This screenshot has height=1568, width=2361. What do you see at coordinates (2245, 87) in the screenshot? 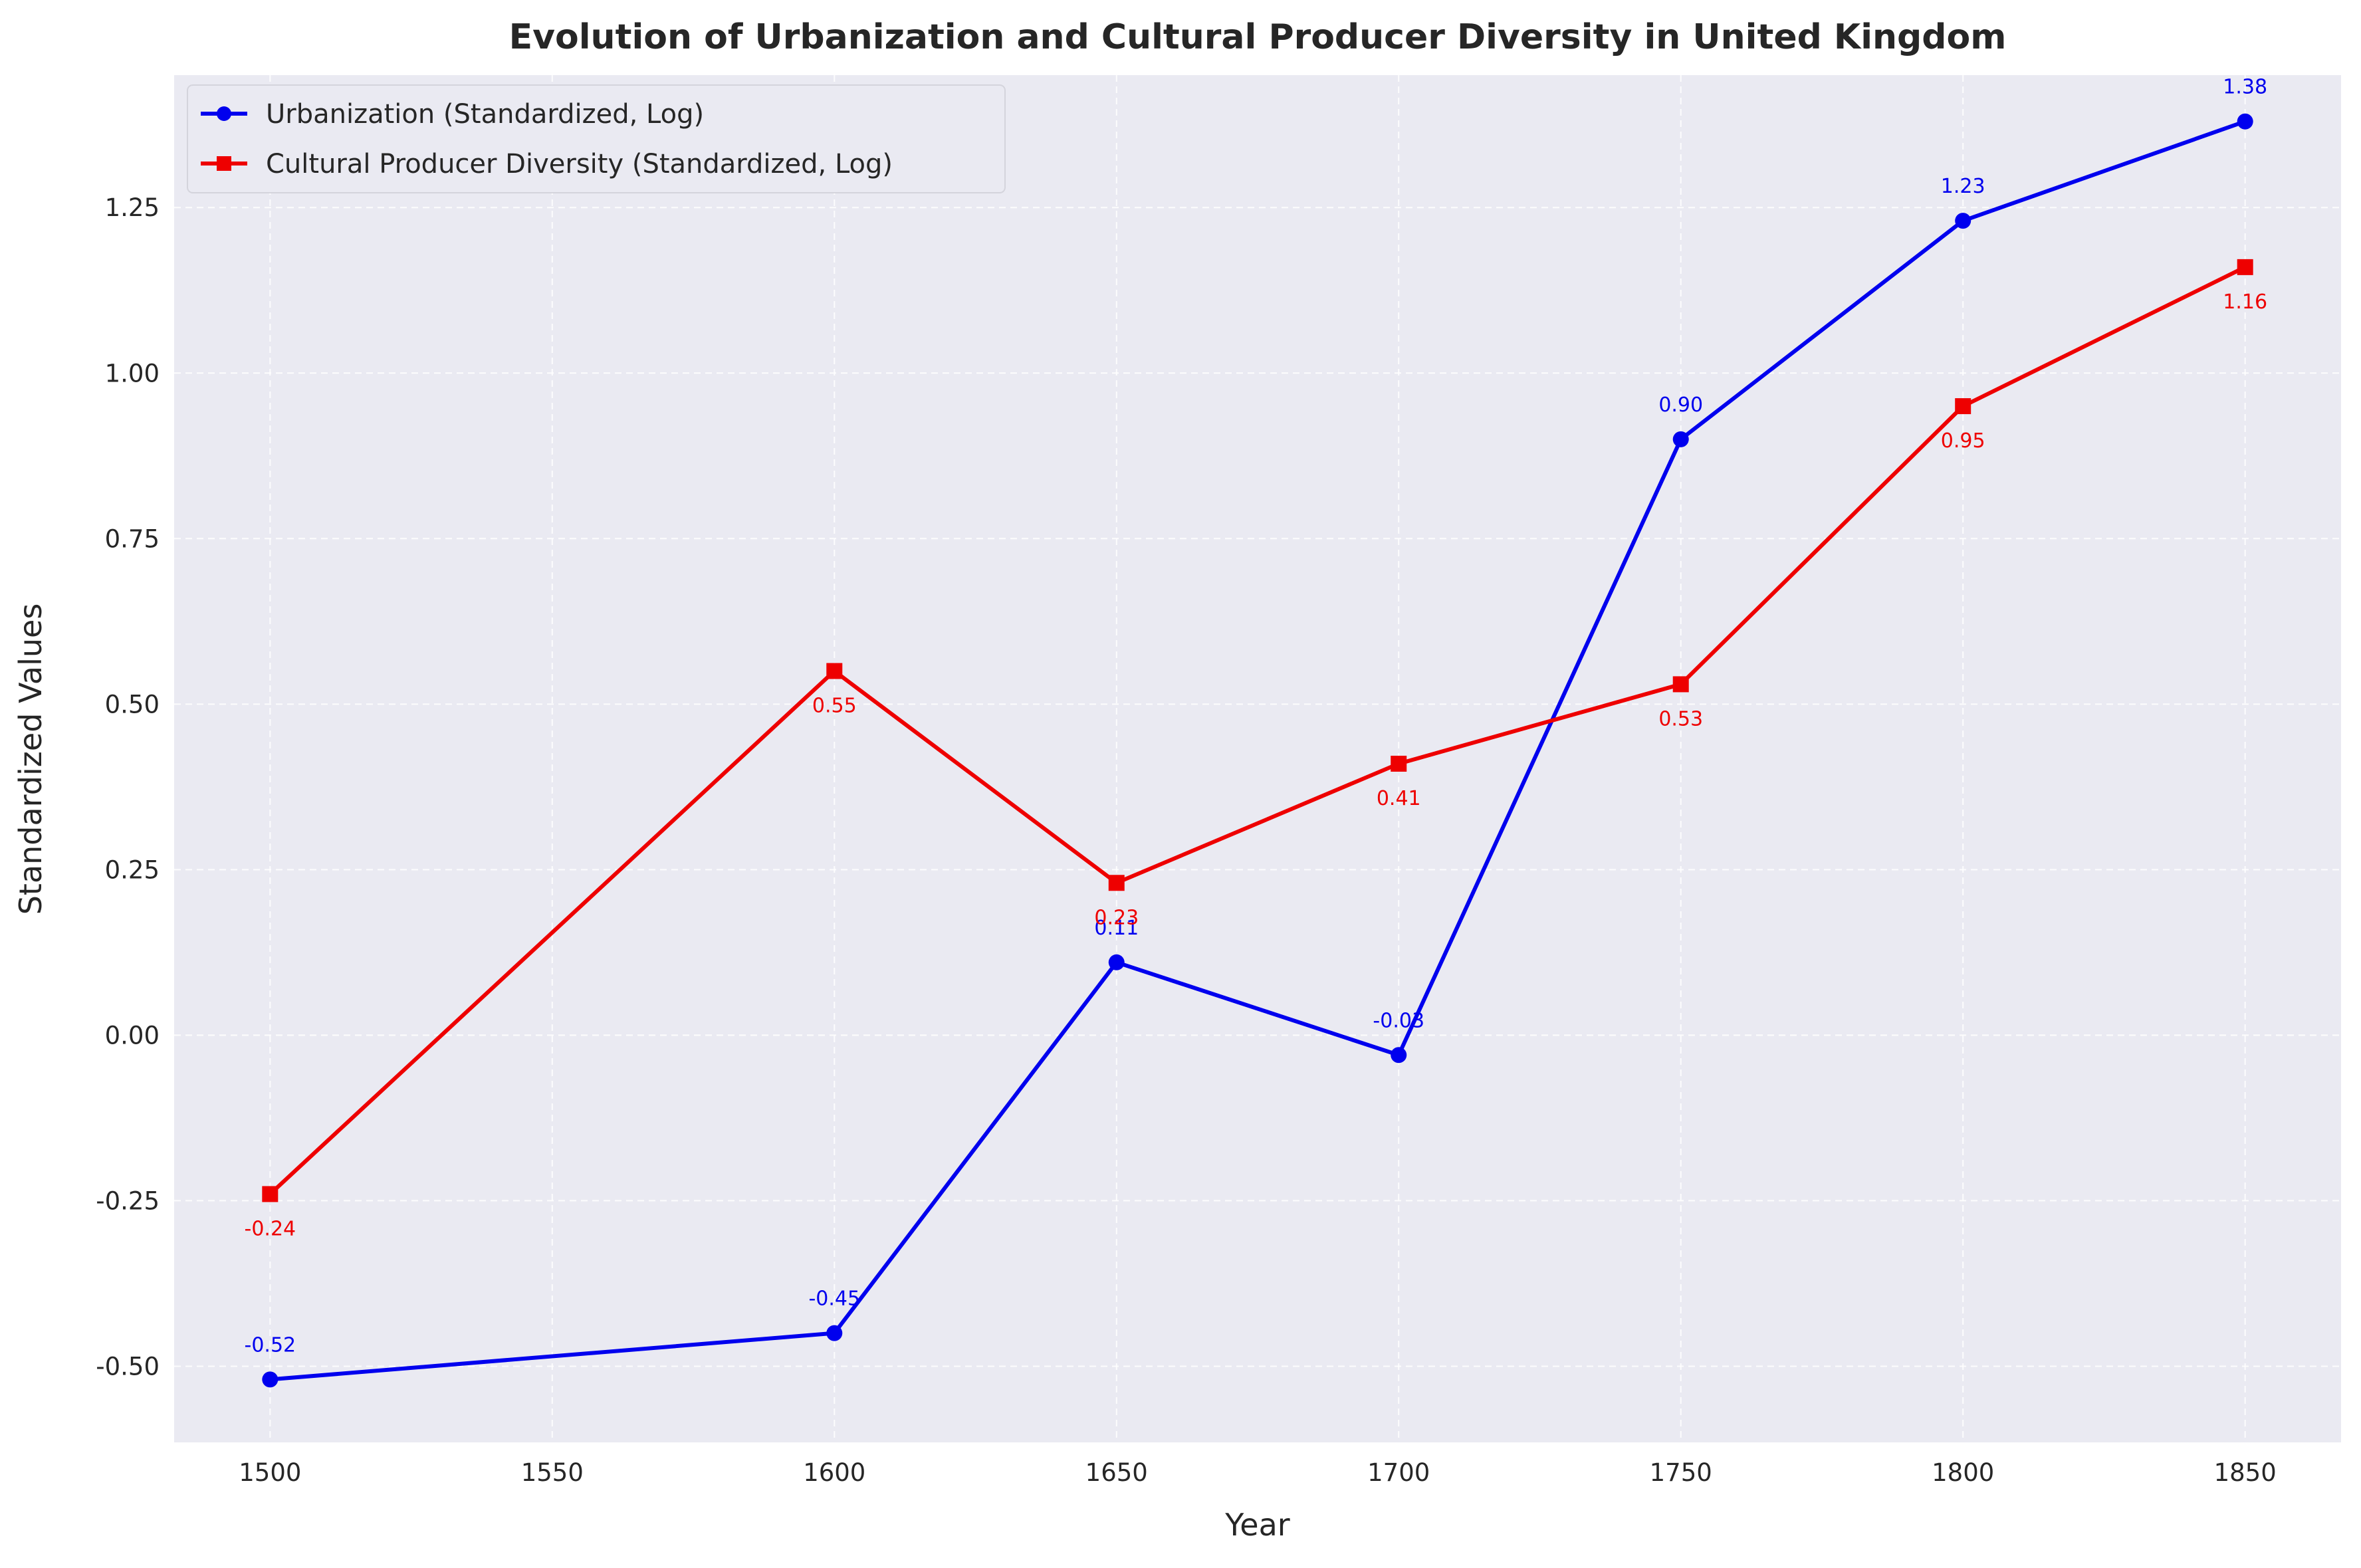
I see `data-label-urbanization: 1.38` at bounding box center [2245, 87].